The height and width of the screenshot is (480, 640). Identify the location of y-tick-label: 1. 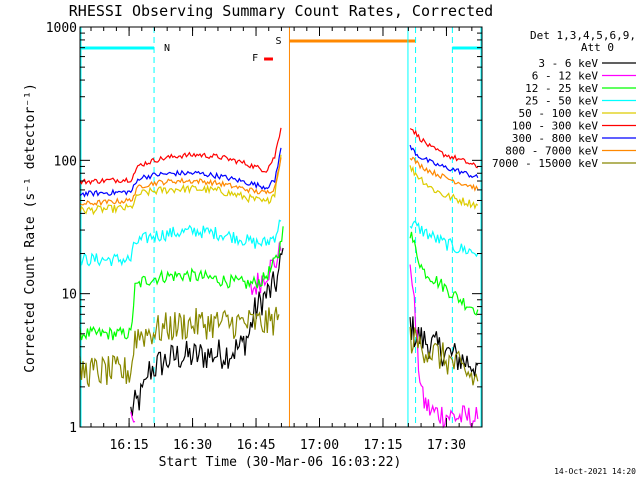
(73, 428).